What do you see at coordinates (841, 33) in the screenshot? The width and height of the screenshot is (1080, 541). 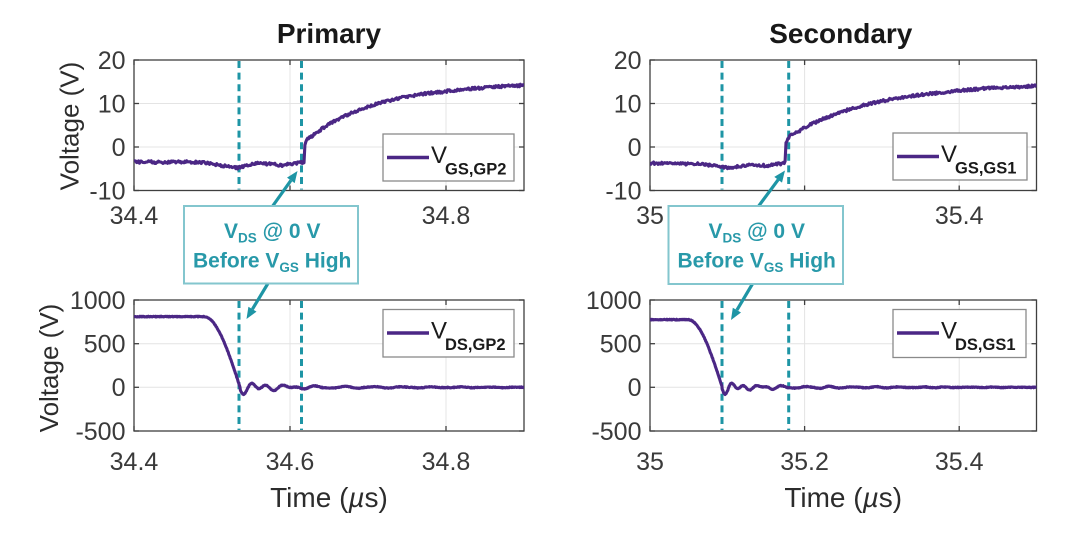 I see `svg-text: Secondary` at bounding box center [841, 33].